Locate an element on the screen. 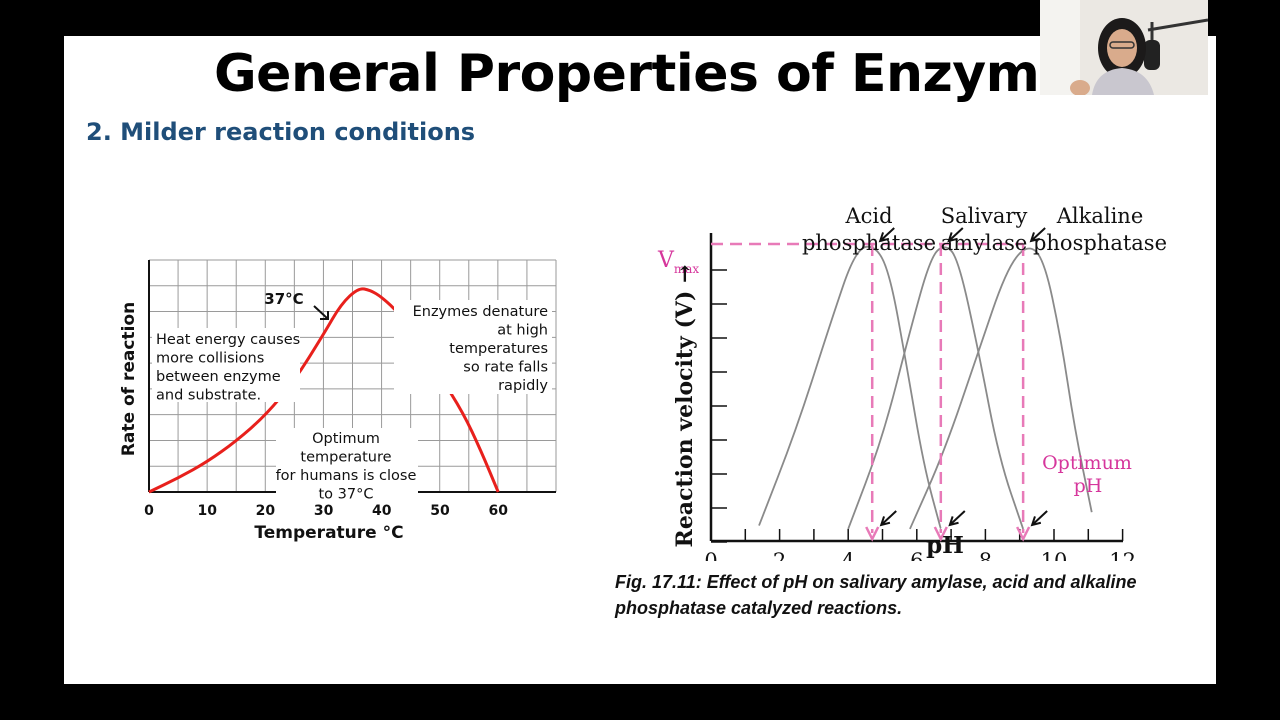  presenter-body is located at coordinates (1123, 81).